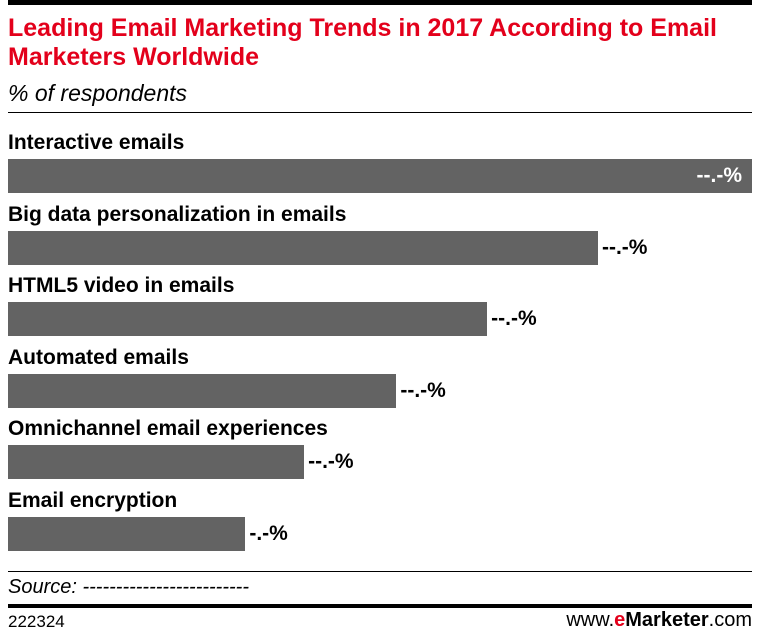  Describe the element at coordinates (98, 357) in the screenshot. I see `category-label: Automated emails` at that location.